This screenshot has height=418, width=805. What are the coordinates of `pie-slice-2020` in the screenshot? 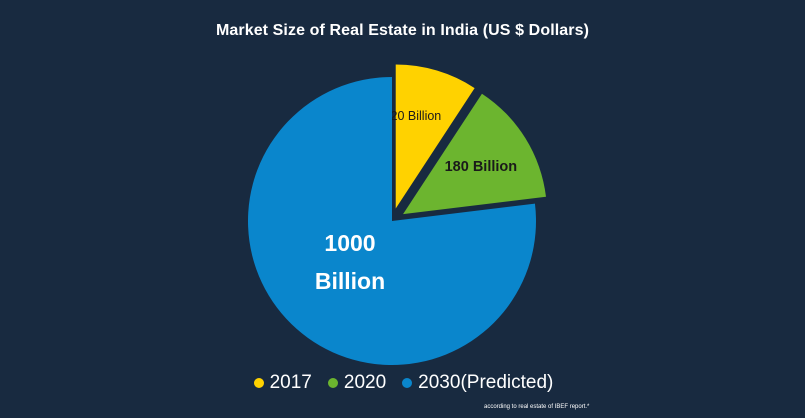 It's located at (474, 154).